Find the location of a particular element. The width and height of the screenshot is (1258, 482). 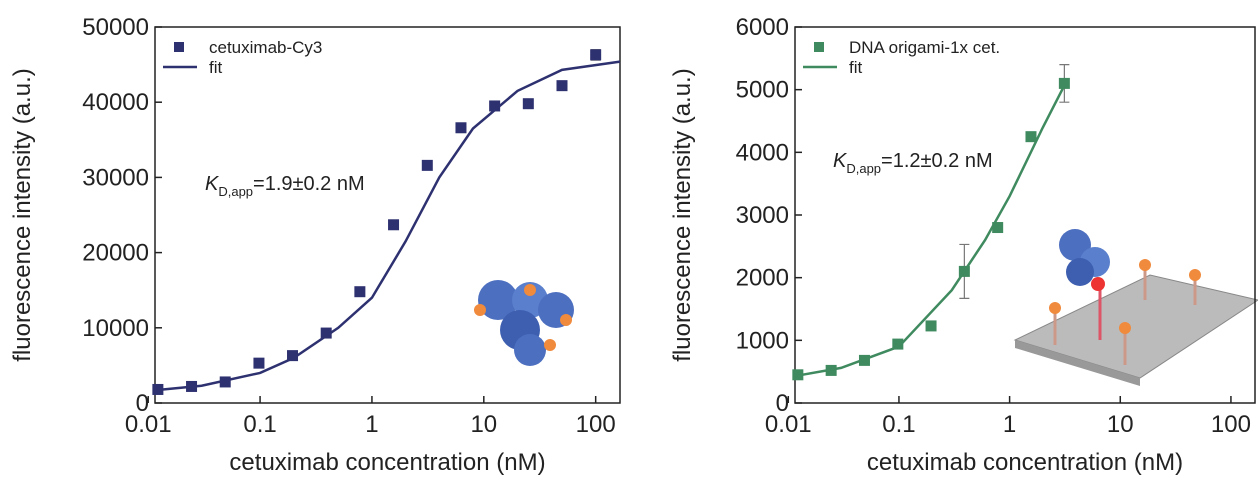

legend-label: cetuximab-Cy3 is located at coordinates (265, 47).